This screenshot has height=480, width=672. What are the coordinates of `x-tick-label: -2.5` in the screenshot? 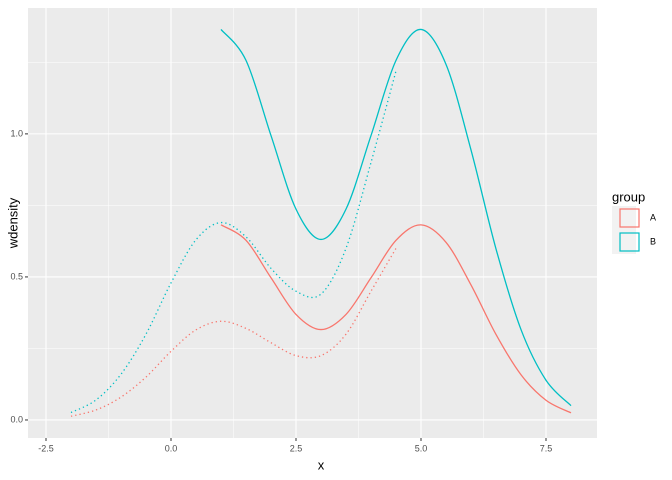 It's located at (46, 448).